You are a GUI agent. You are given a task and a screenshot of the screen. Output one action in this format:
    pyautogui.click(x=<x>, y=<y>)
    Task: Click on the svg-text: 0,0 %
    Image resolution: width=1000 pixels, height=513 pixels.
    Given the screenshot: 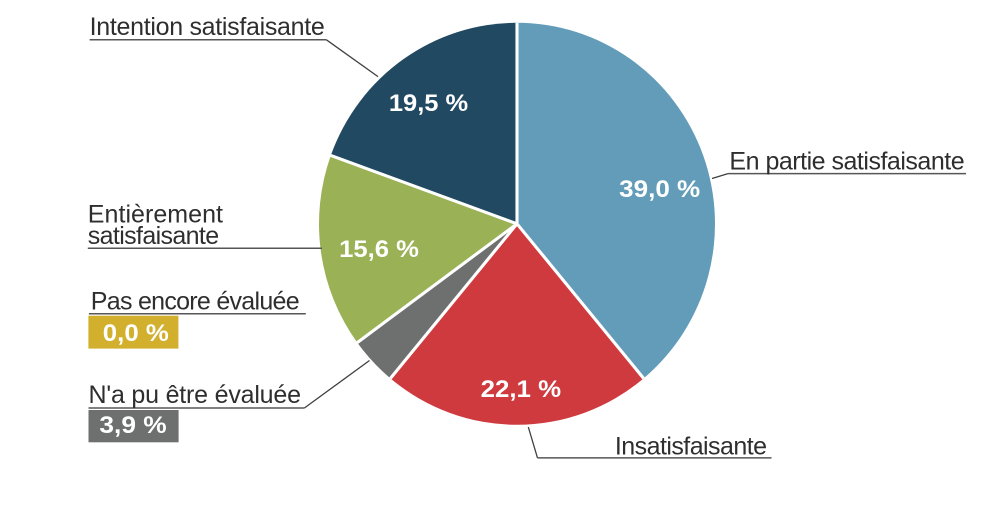 What is the action you would take?
    pyautogui.click(x=136, y=333)
    